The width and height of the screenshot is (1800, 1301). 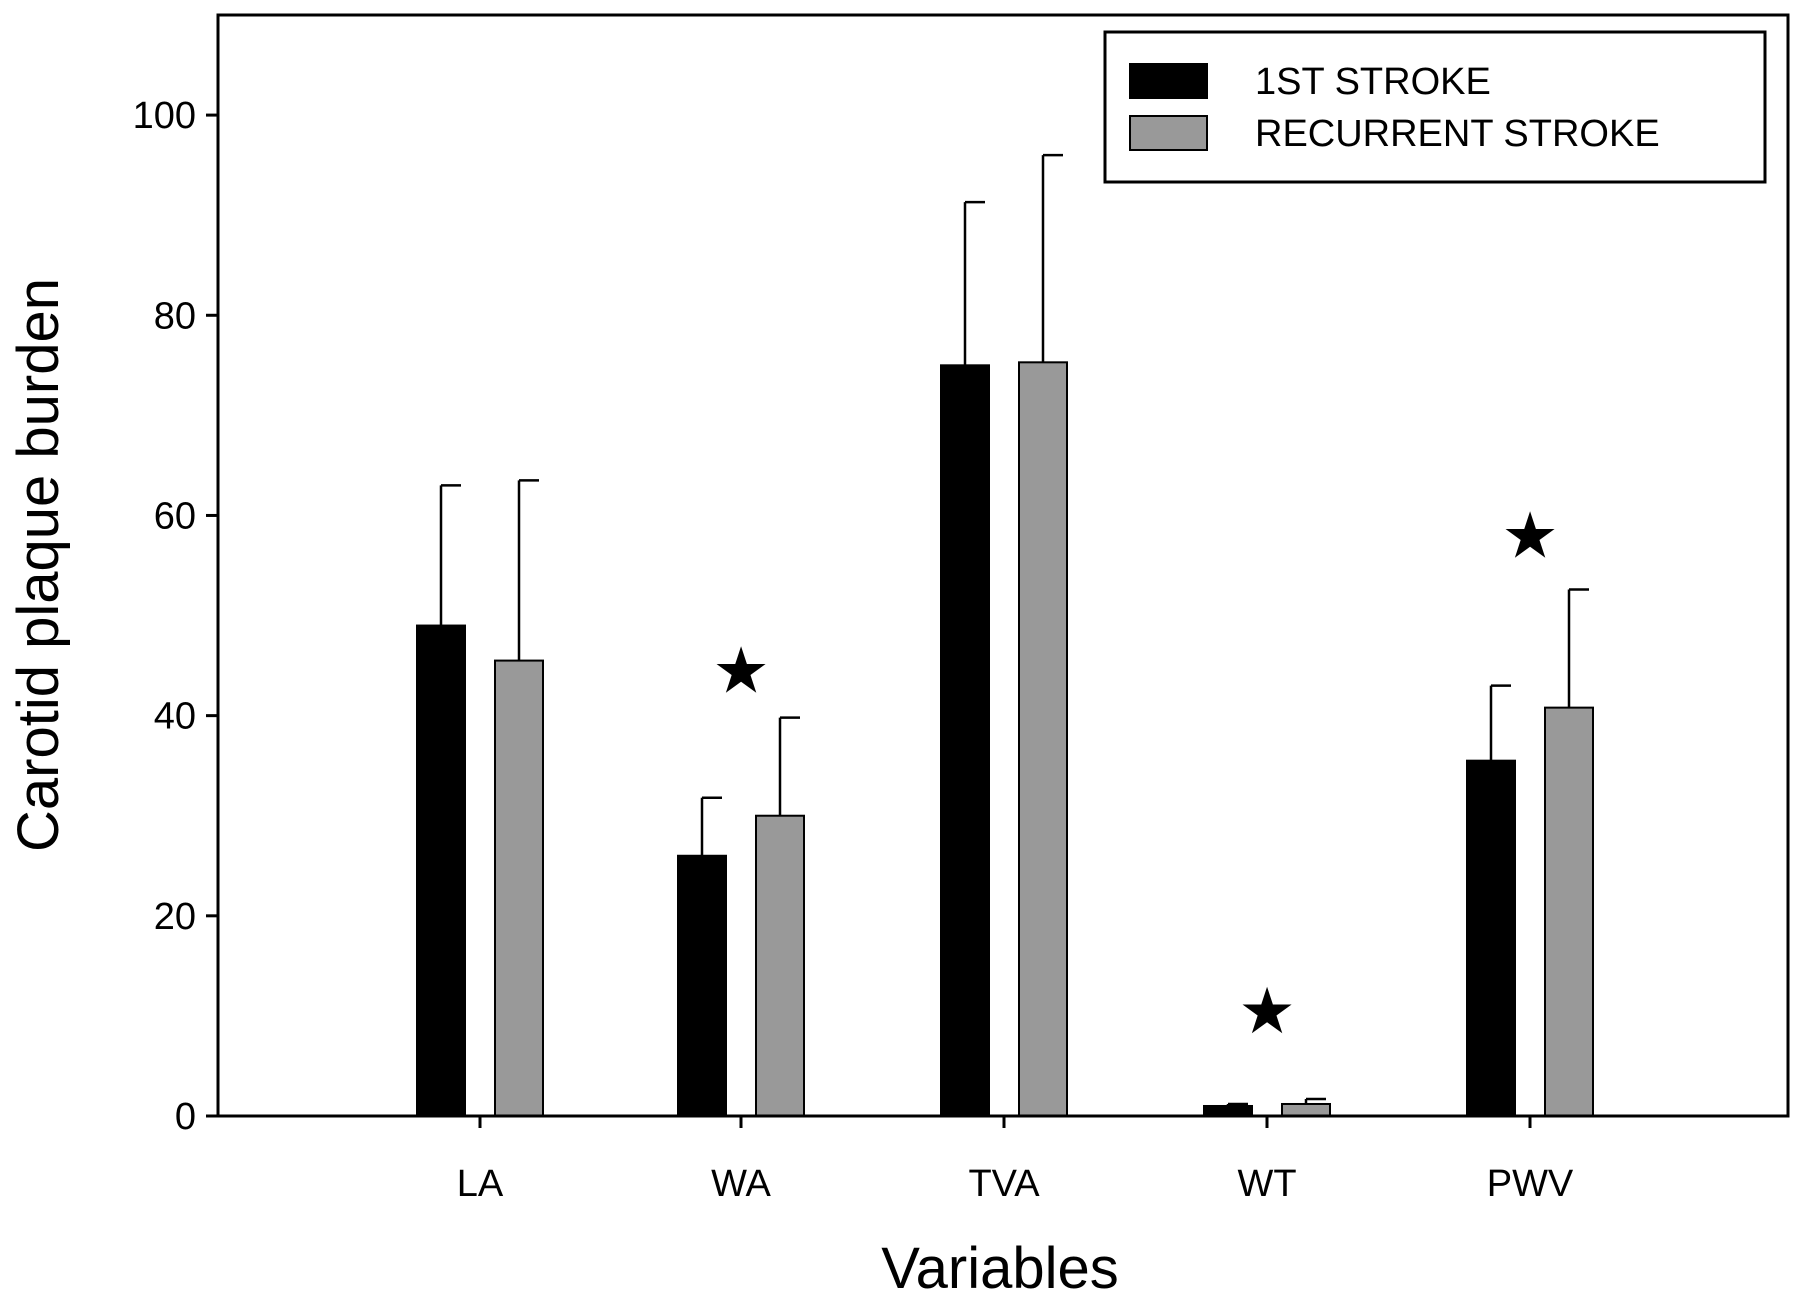 I want to click on bar-pwv-recurrent-stroke, so click(x=1569, y=911).